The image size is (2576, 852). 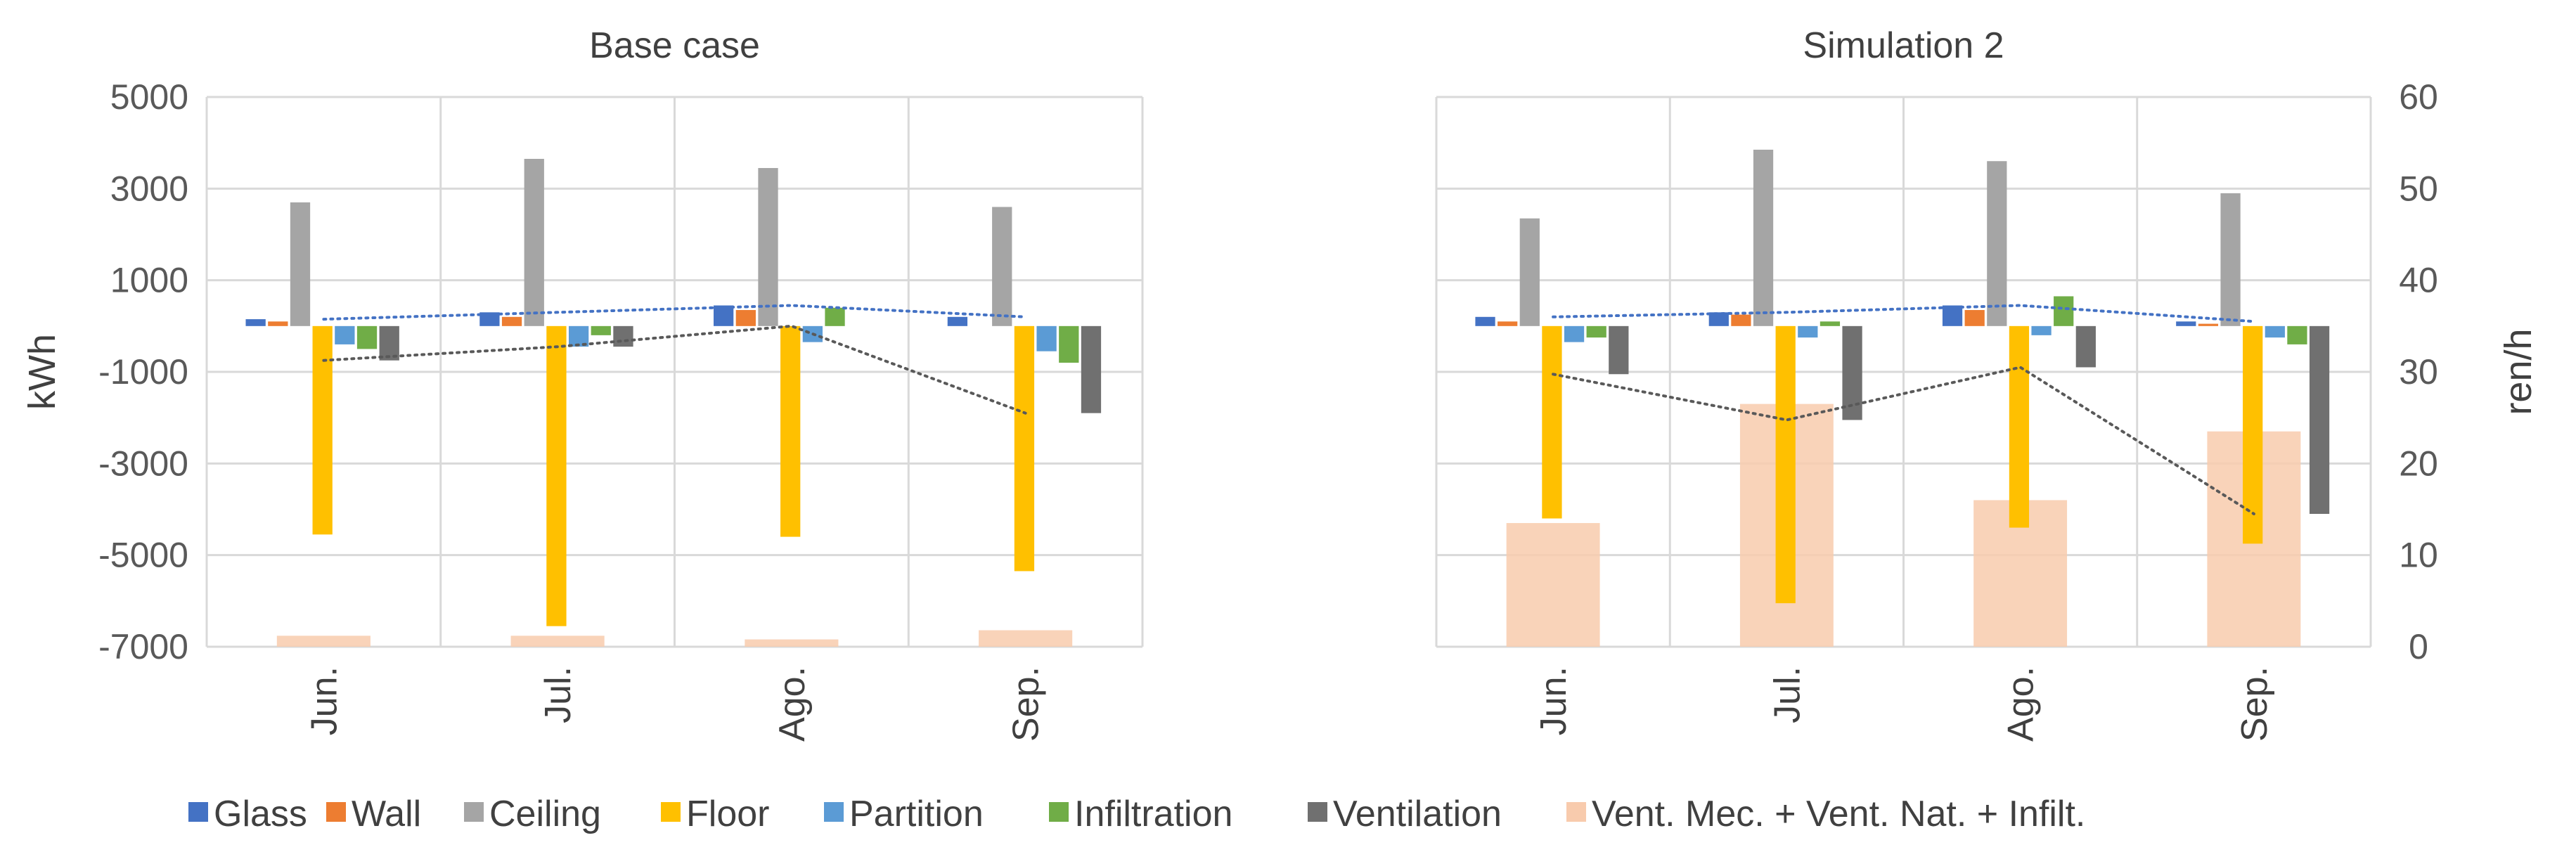 What do you see at coordinates (674, 45) in the screenshot?
I see `chart-title: Base case` at bounding box center [674, 45].